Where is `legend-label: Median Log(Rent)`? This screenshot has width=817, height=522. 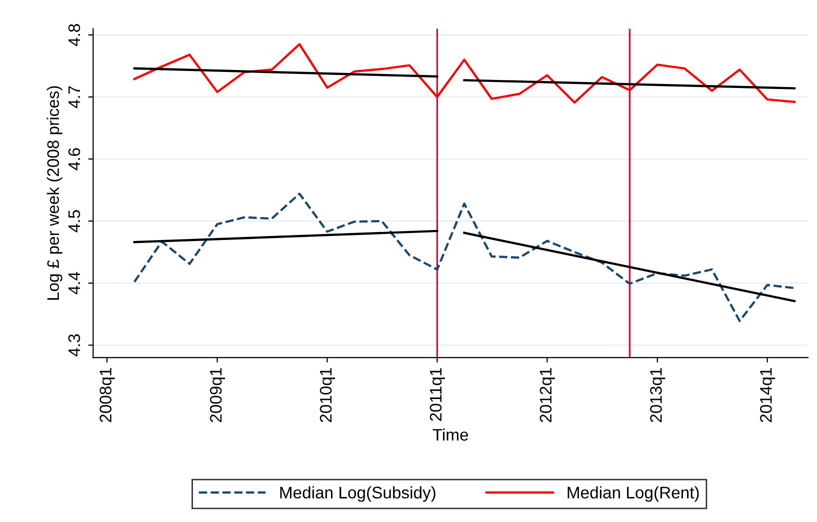
legend-label: Median Log(Rent) is located at coordinates (633, 494).